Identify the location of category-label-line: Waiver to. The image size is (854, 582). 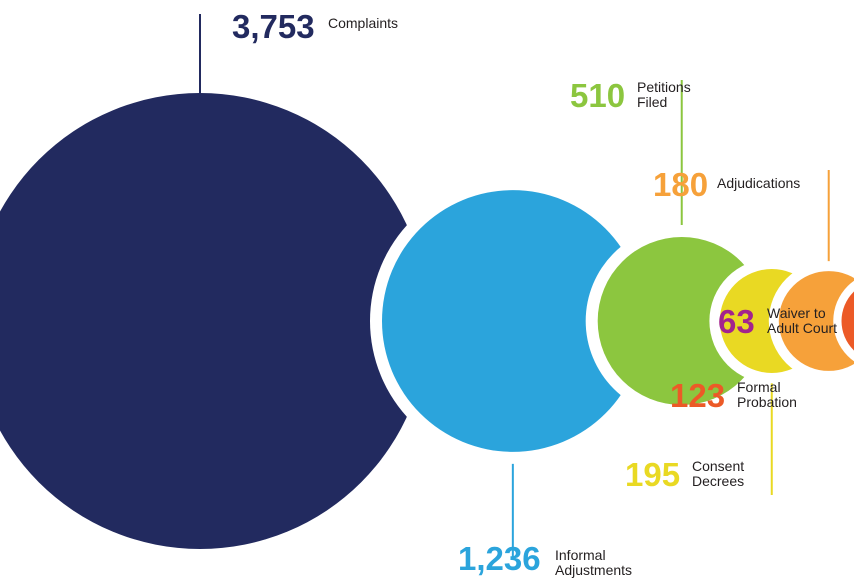
(796, 313).